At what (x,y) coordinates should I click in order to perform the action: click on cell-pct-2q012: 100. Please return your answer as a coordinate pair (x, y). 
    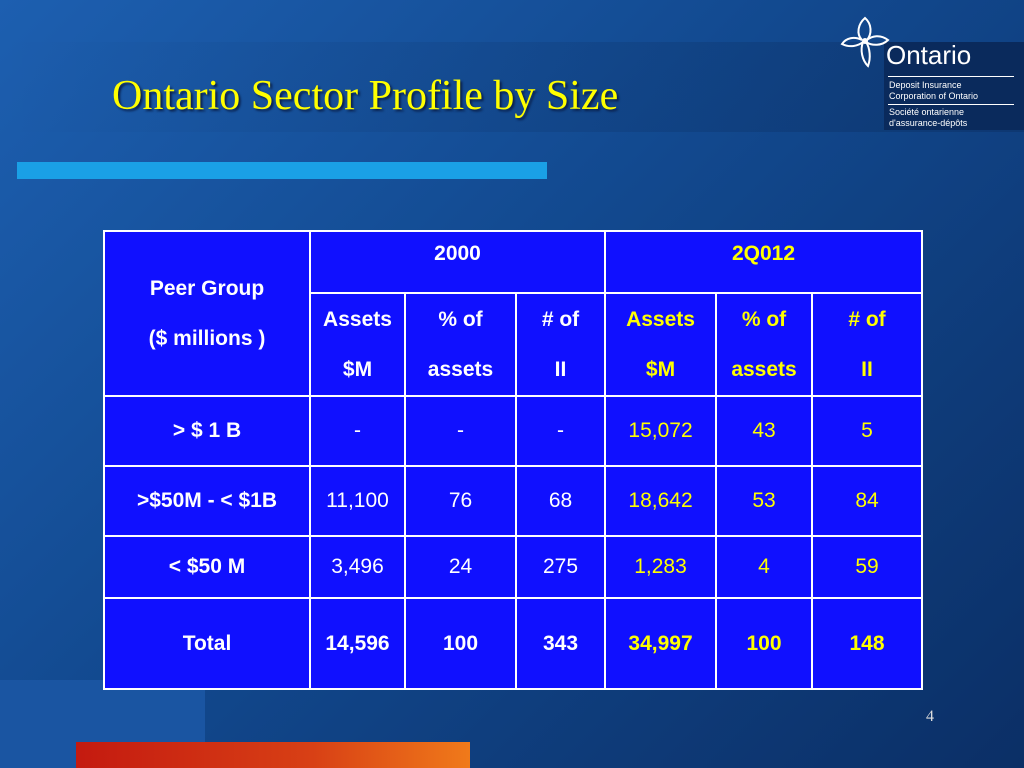
    Looking at the image, I should click on (764, 643).